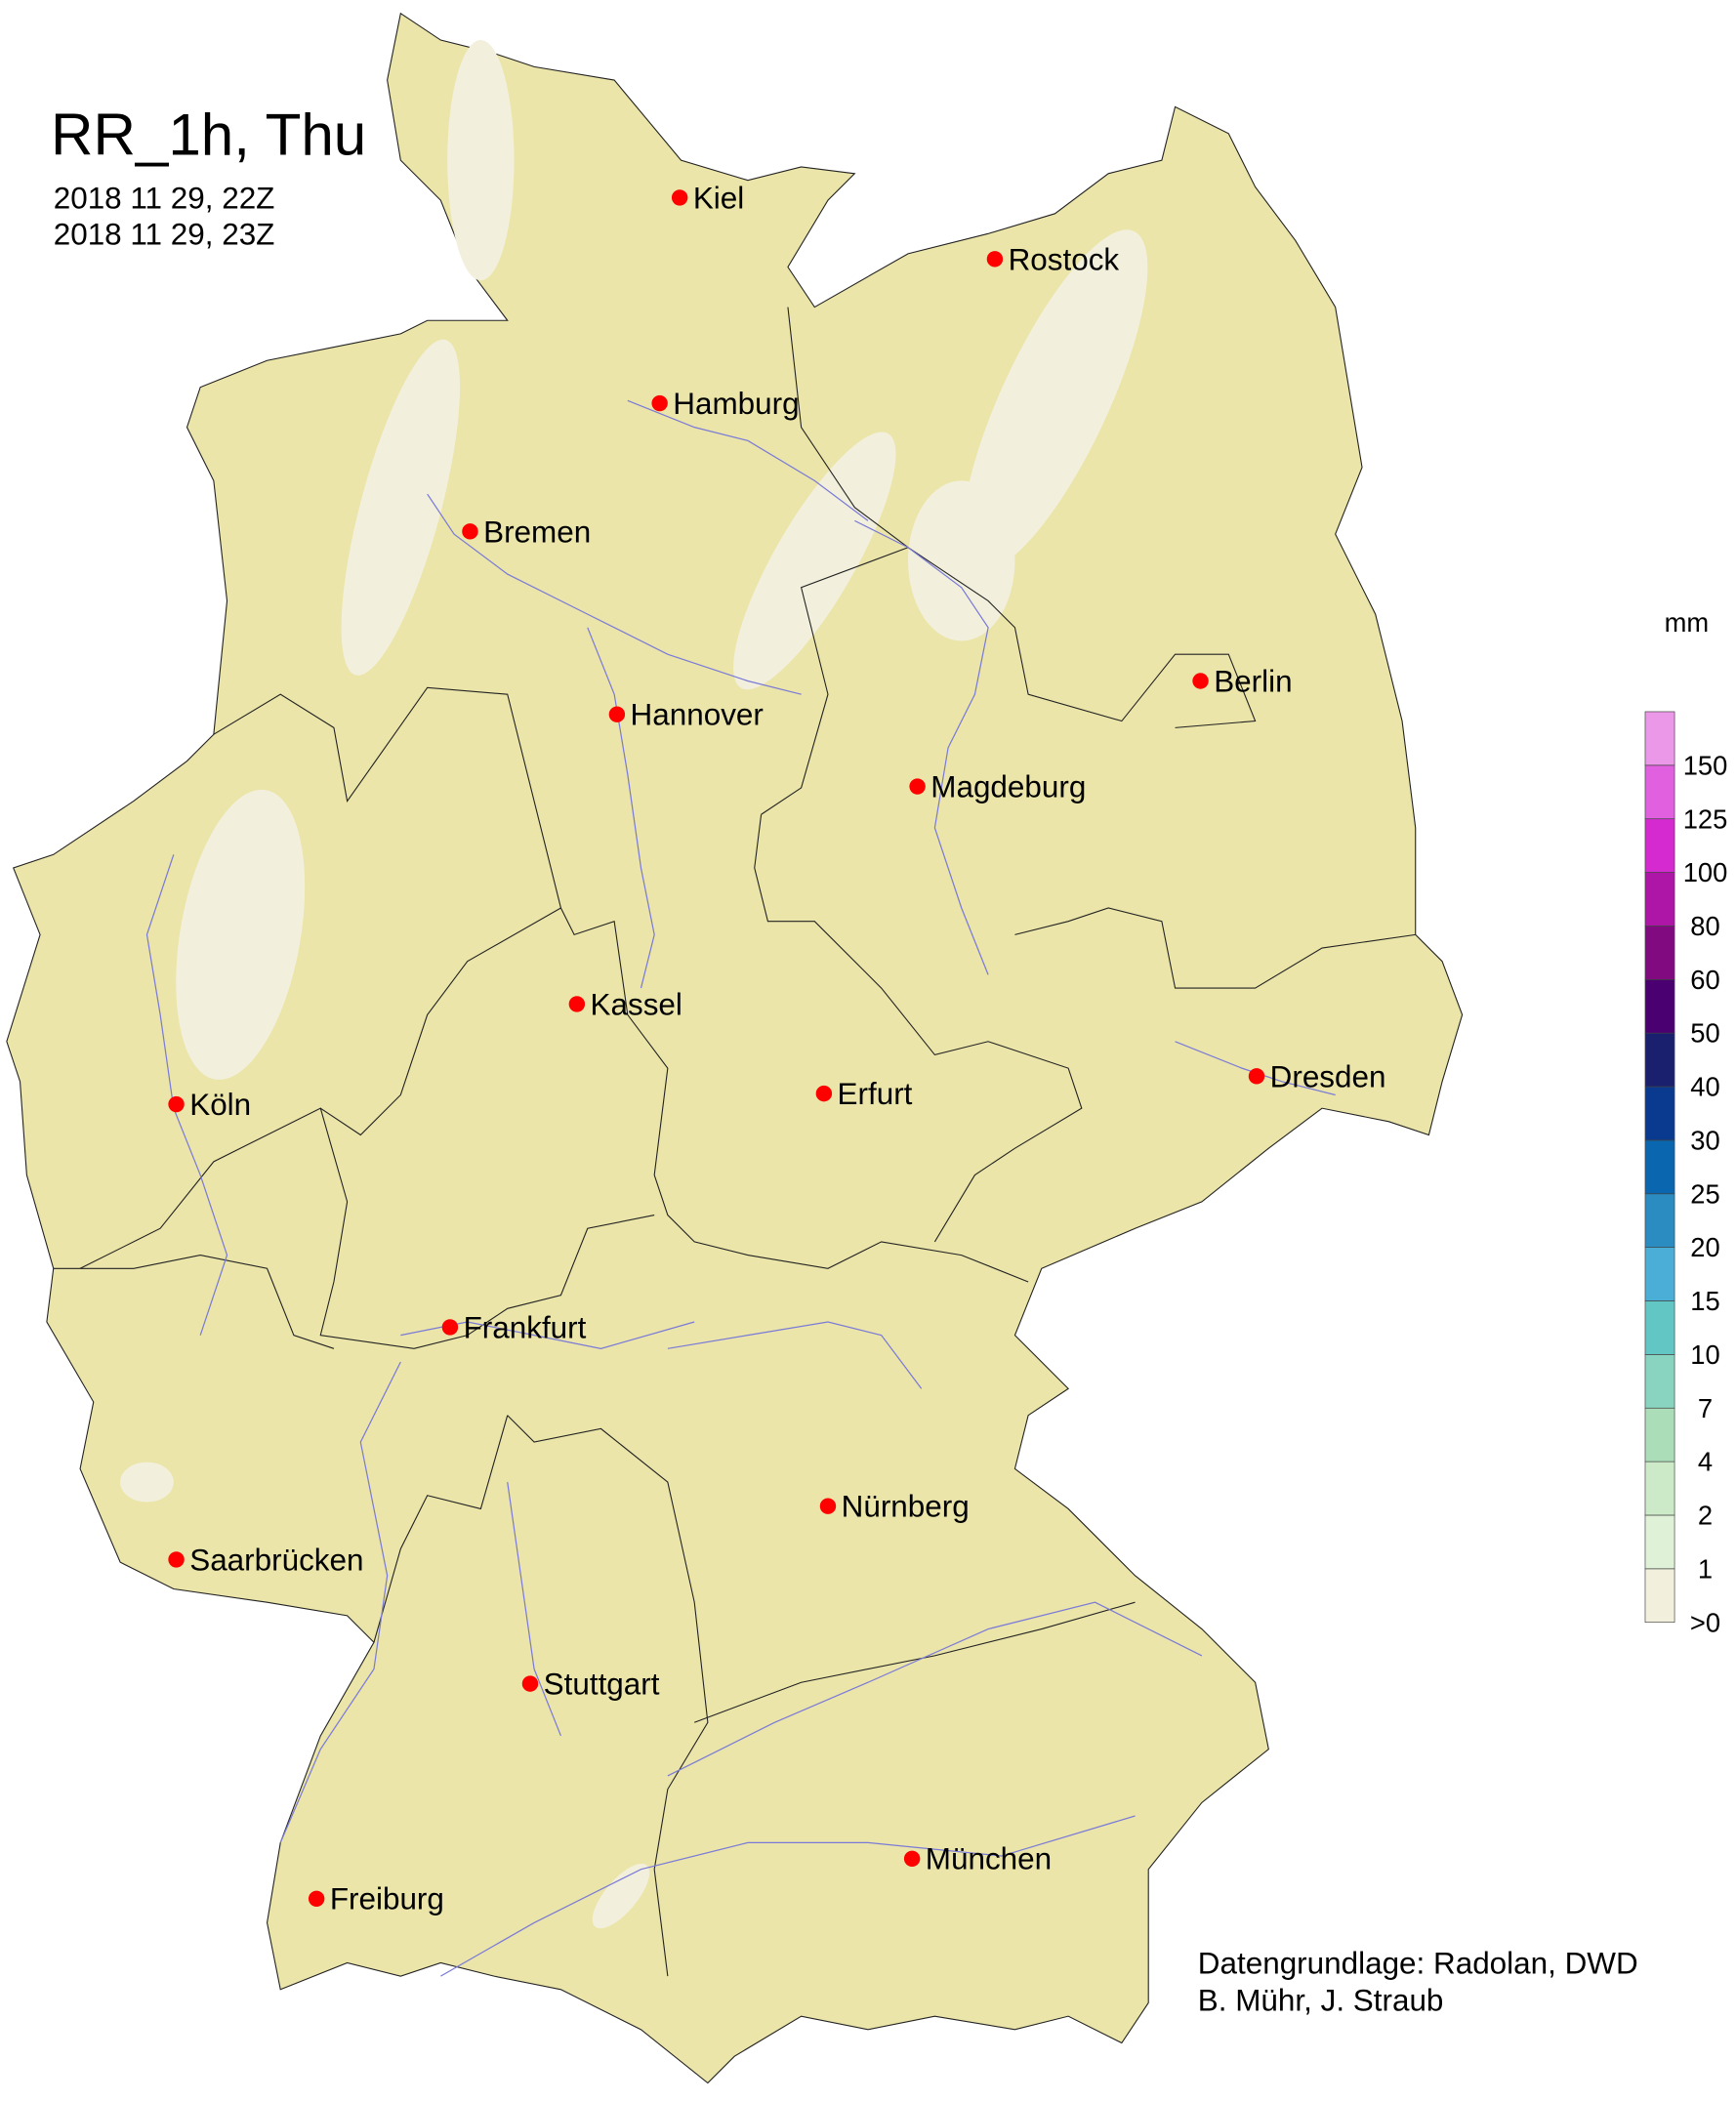 The width and height of the screenshot is (1736, 2101). I want to click on city-erfurt: Erfurt, so click(864, 1094).